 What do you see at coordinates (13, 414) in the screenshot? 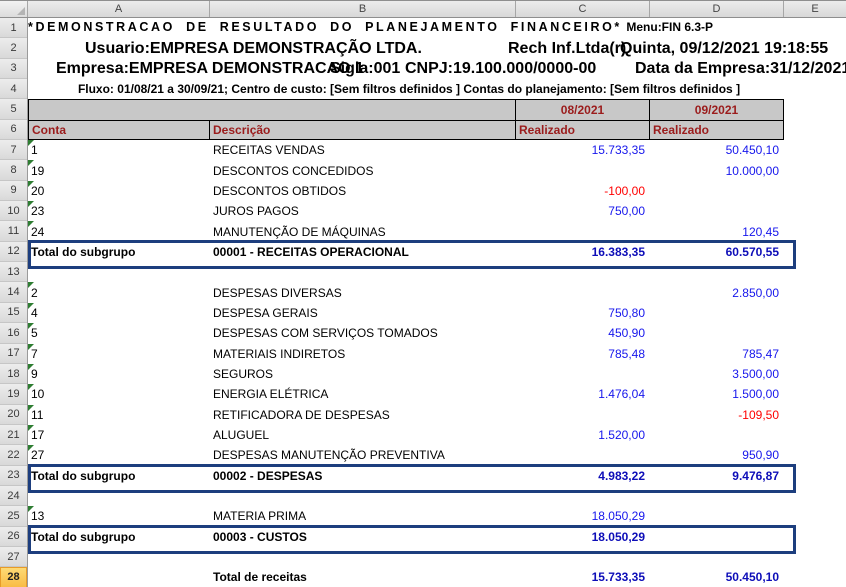
I see `row-header-20: 20` at bounding box center [13, 414].